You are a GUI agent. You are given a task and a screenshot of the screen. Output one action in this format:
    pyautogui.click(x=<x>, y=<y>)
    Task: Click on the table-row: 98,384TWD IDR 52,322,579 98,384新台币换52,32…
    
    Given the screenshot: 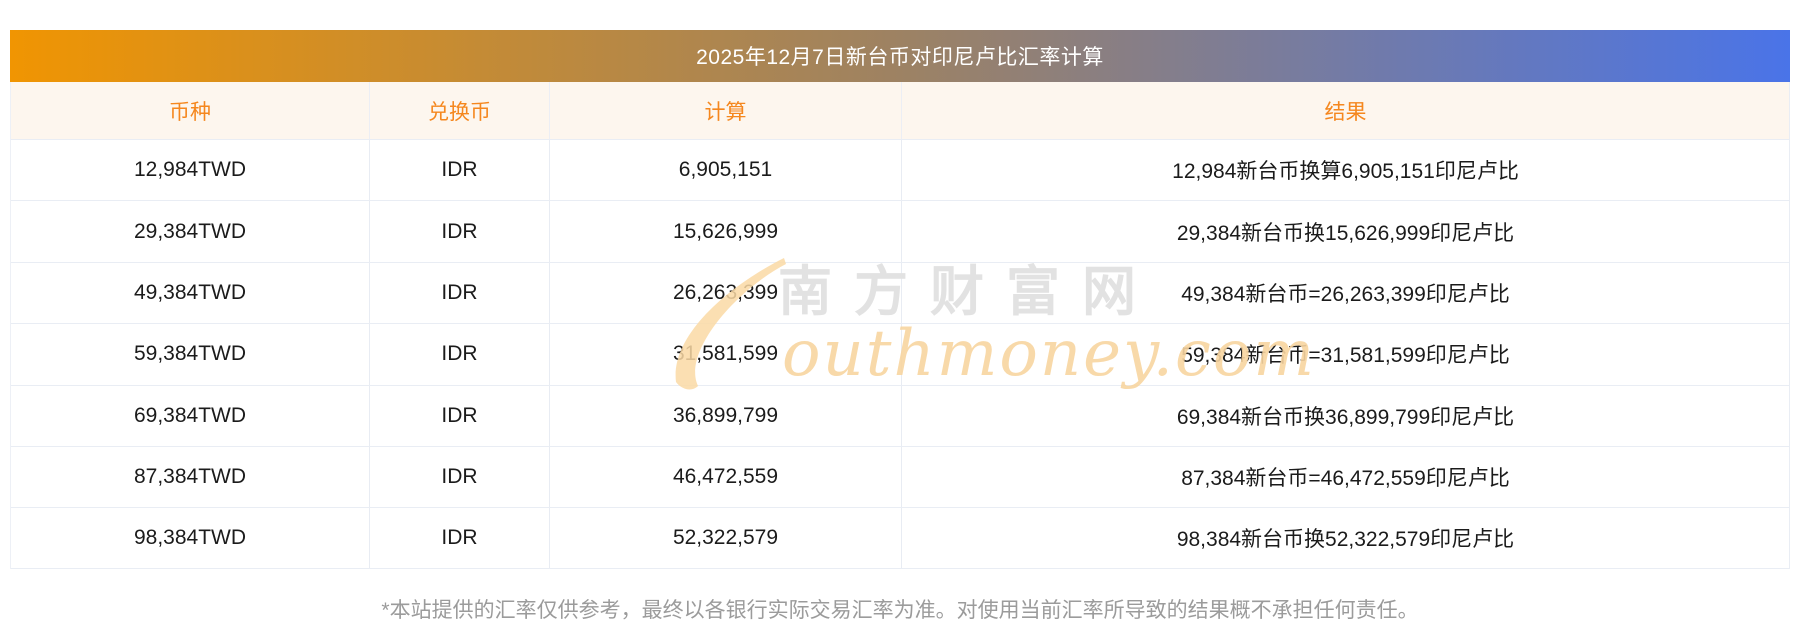 What is the action you would take?
    pyautogui.click(x=900, y=538)
    